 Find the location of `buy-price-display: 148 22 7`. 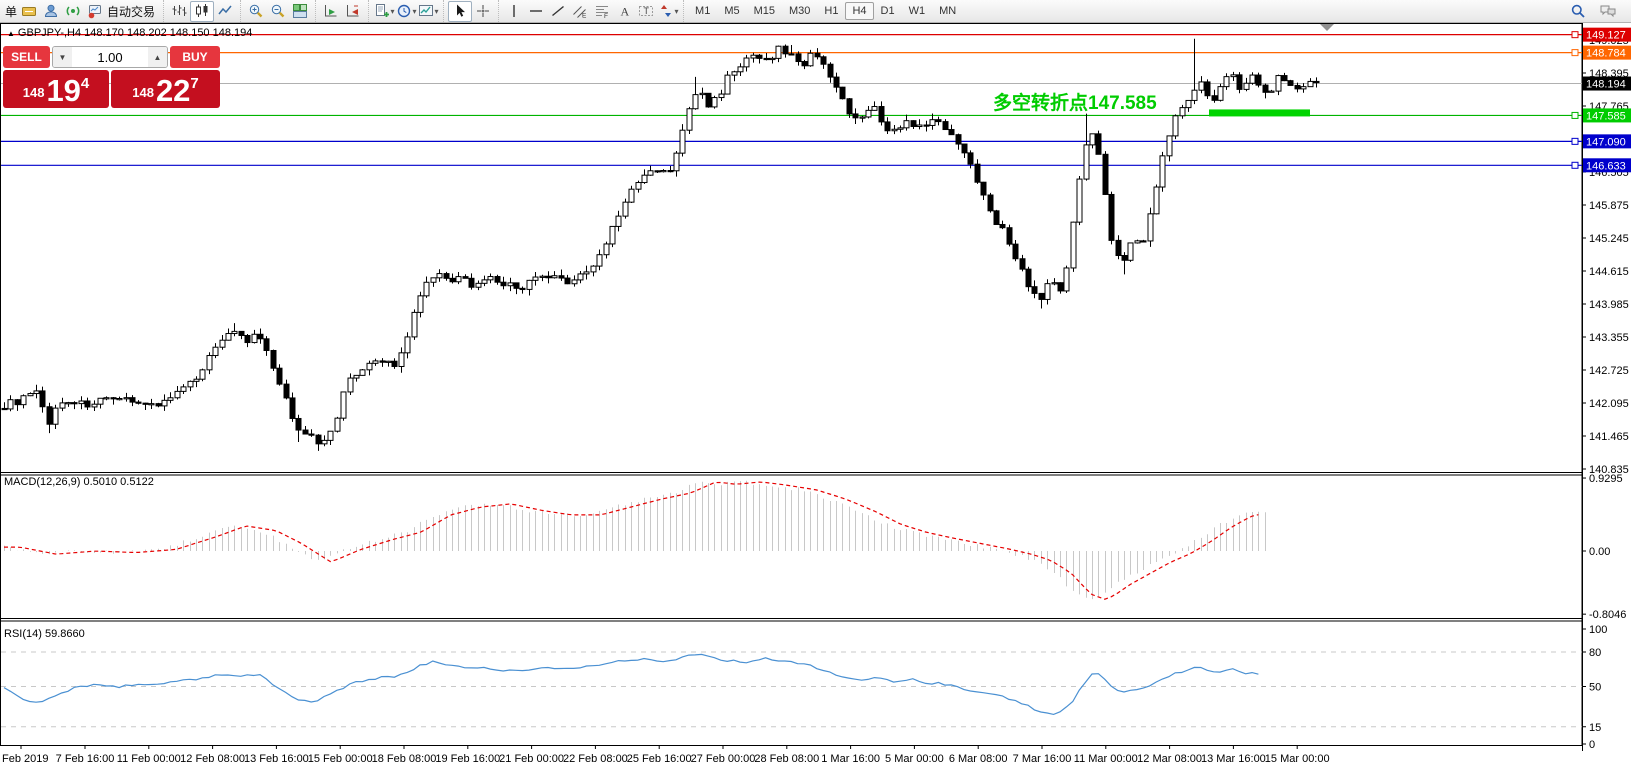

buy-price-display: 148 22 7 is located at coordinates (165, 89).